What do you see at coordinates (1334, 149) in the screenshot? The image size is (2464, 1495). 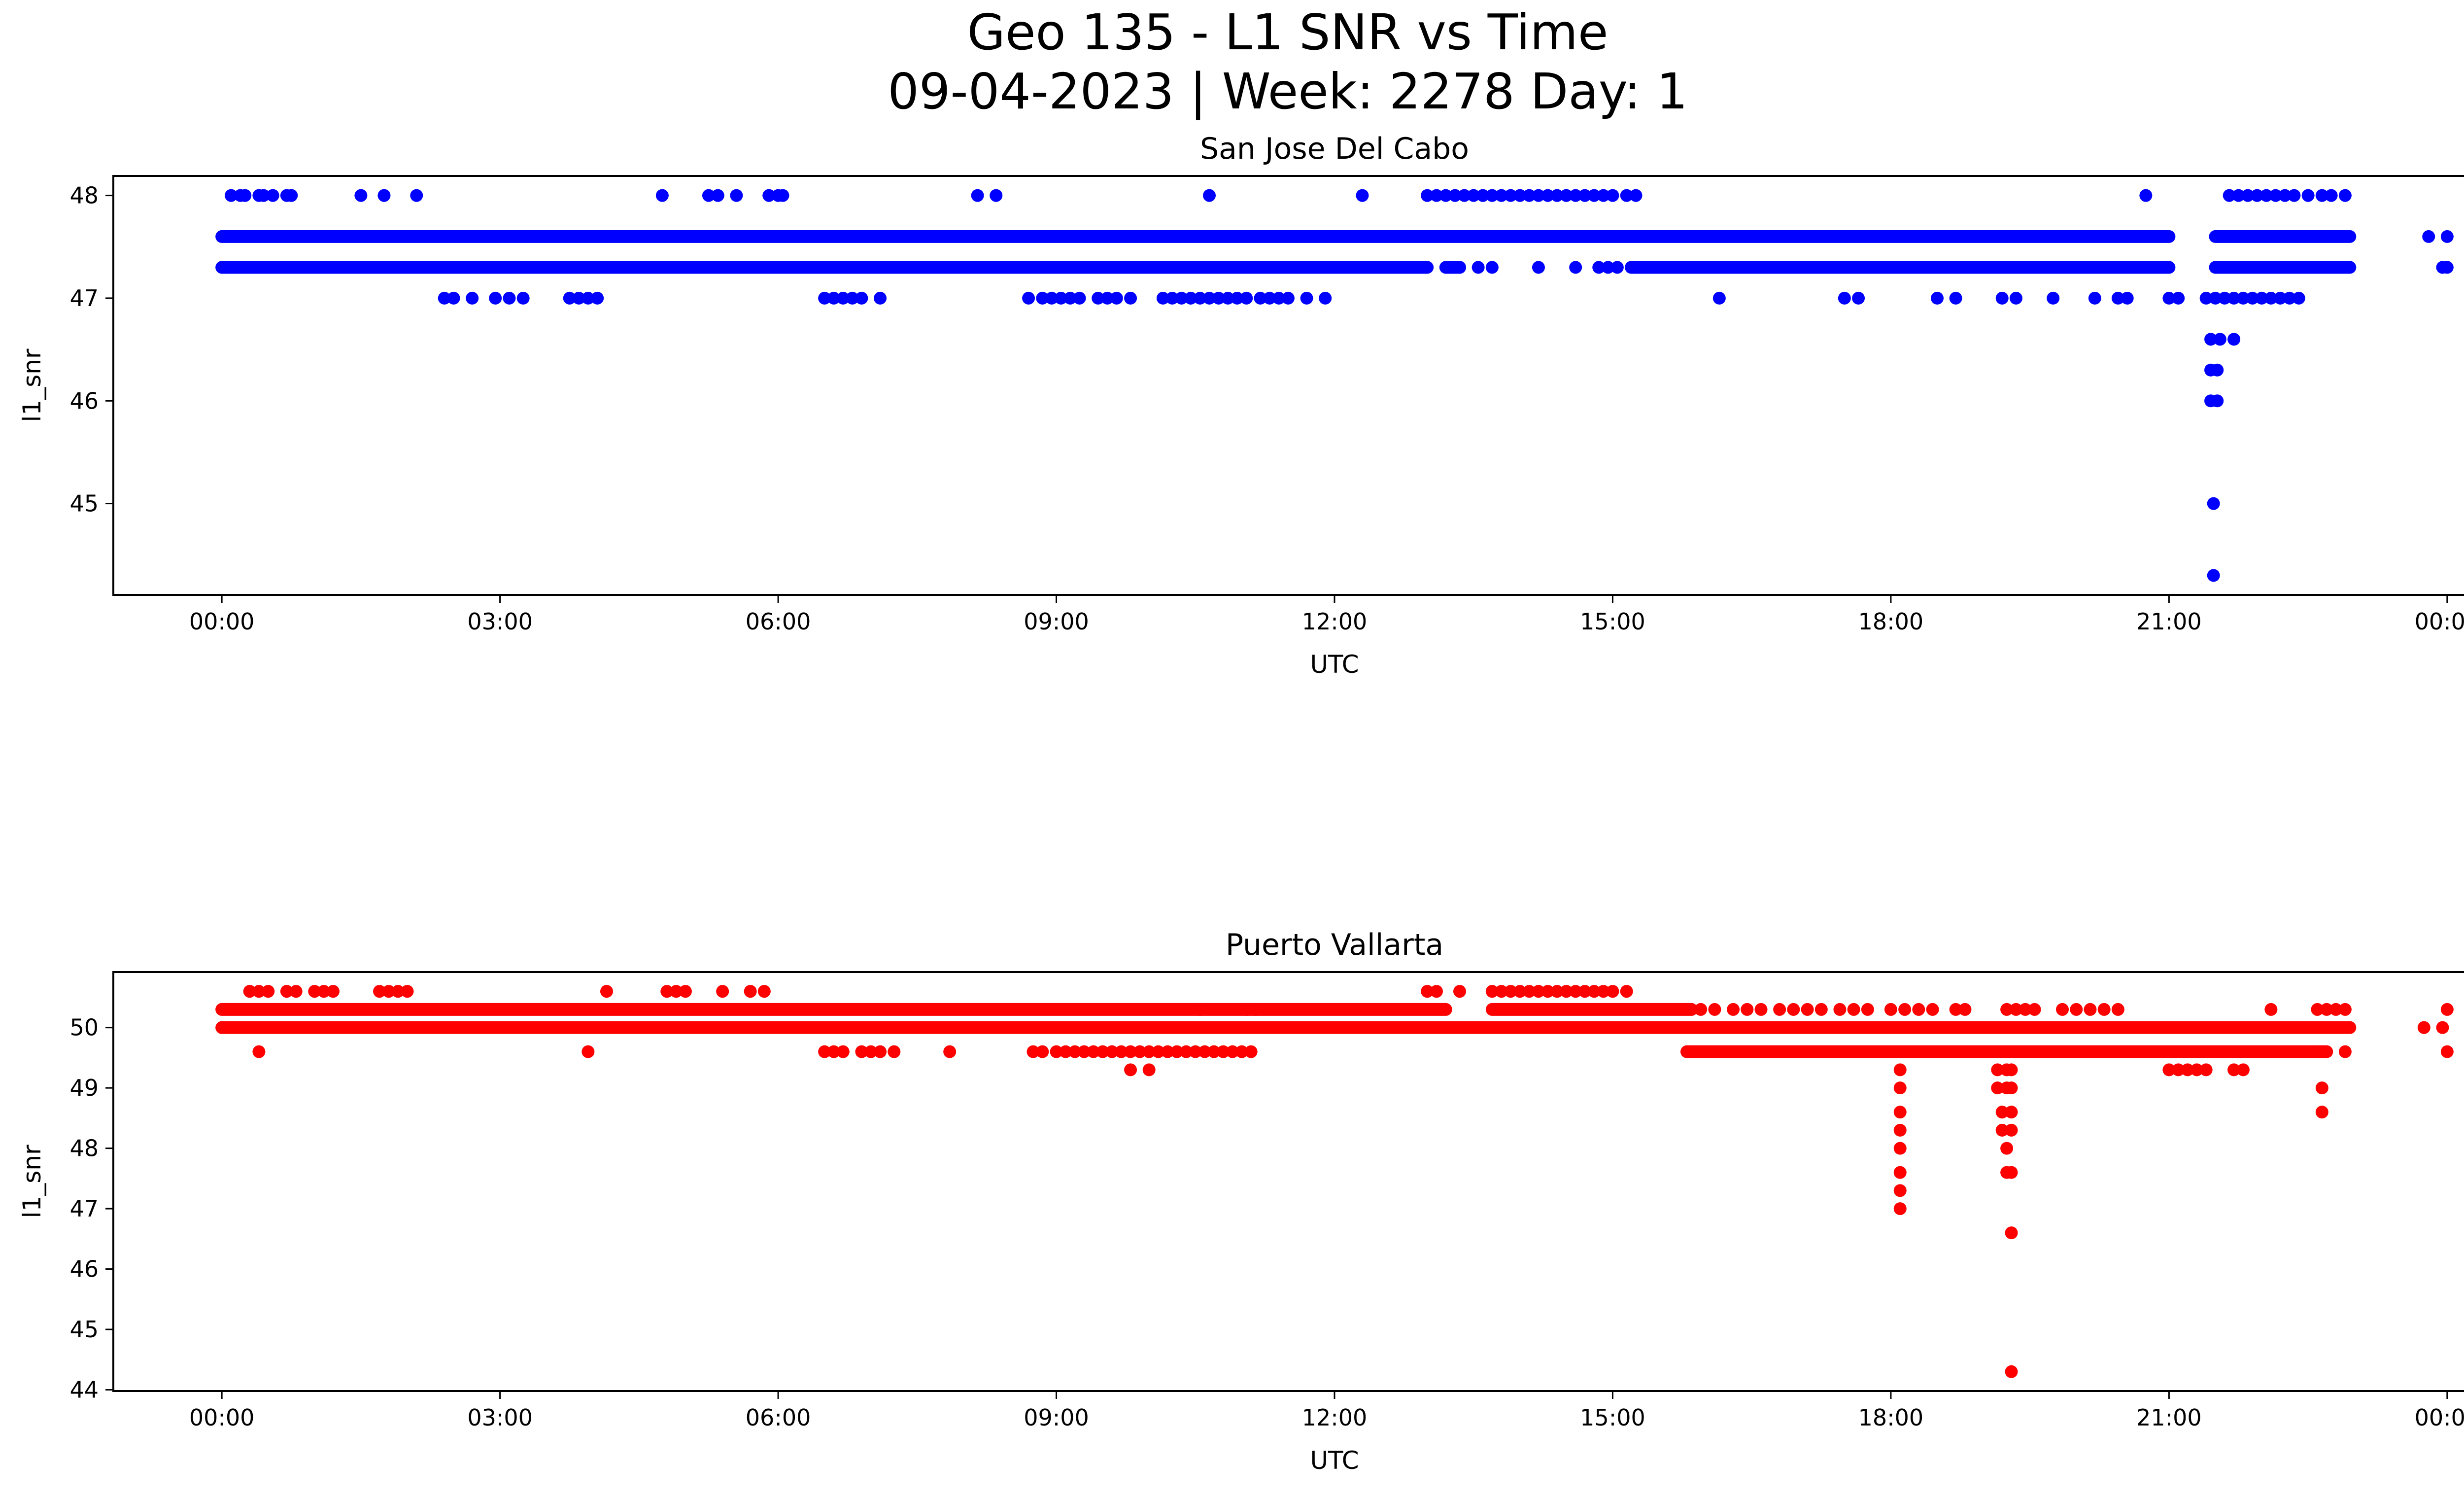 I see `panel-title-san-jose-del-cabo: San Jose Del Cabo` at bounding box center [1334, 149].